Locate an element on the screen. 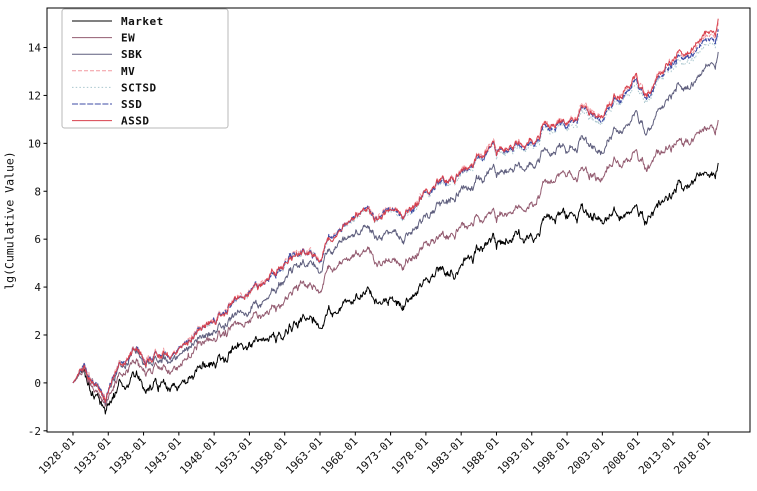 This screenshot has height=491, width=757. y-tick-label: 4 is located at coordinates (37, 287).